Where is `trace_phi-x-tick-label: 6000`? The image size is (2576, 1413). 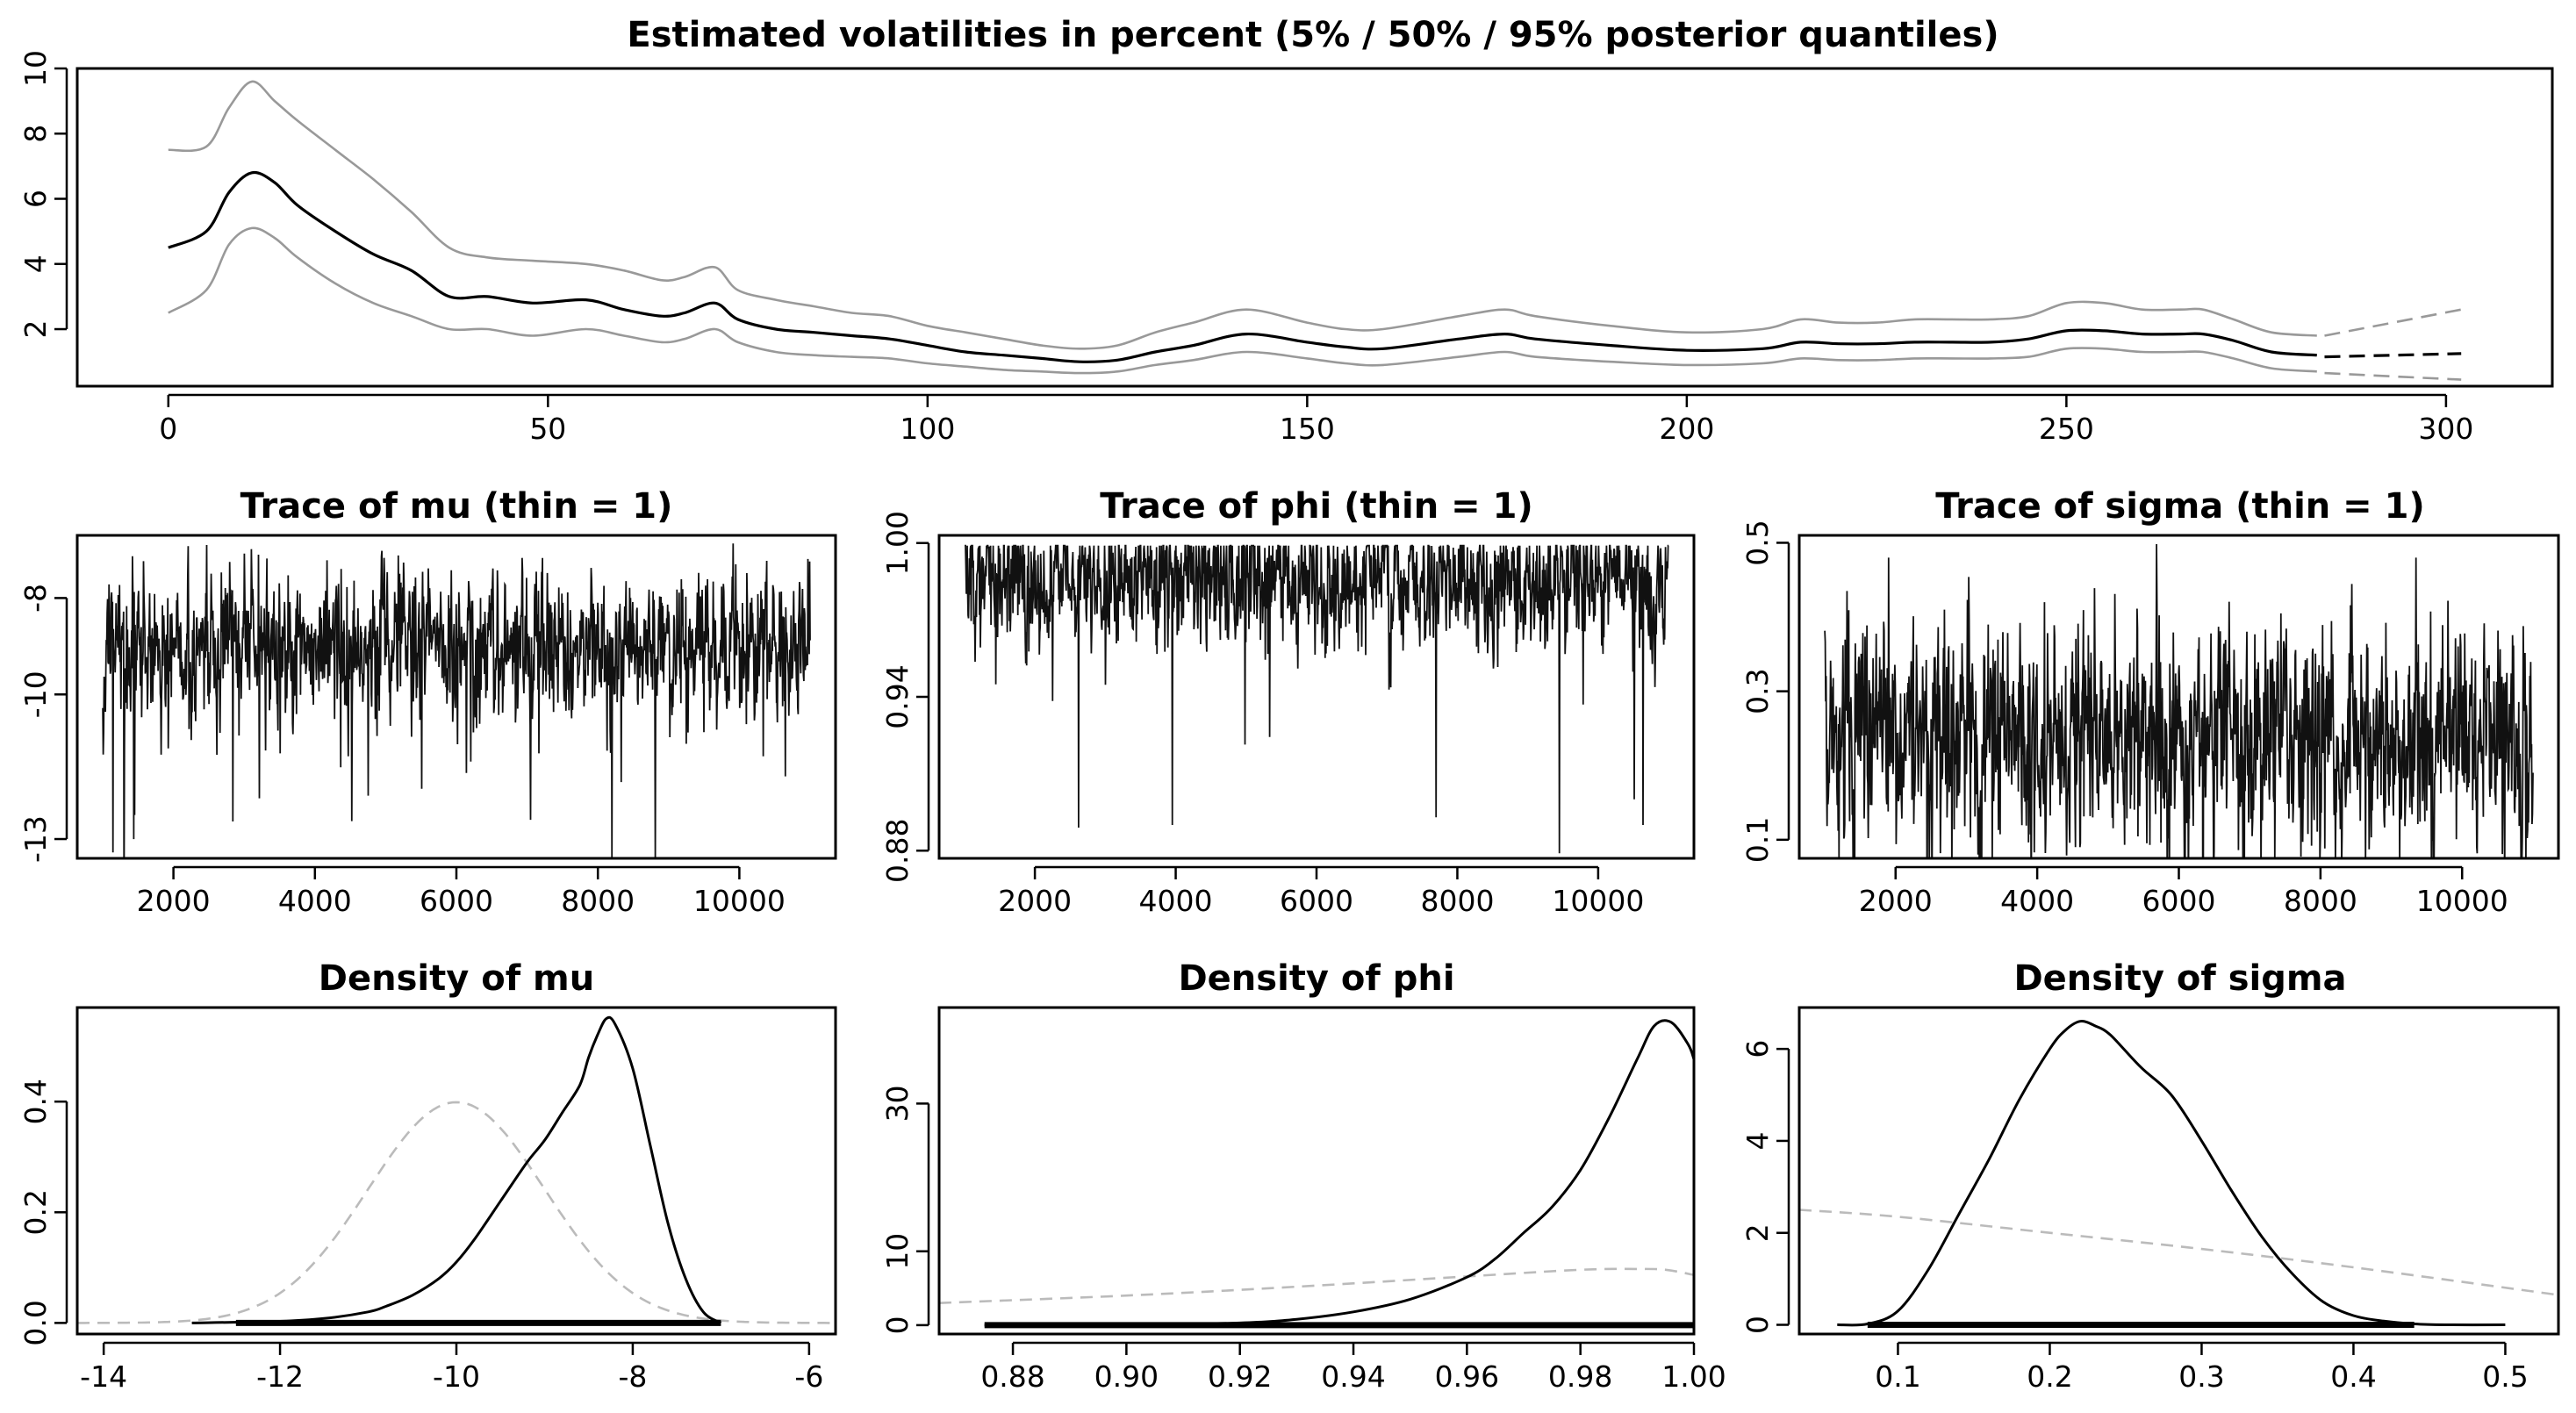 trace_phi-x-tick-label: 6000 is located at coordinates (1316, 901).